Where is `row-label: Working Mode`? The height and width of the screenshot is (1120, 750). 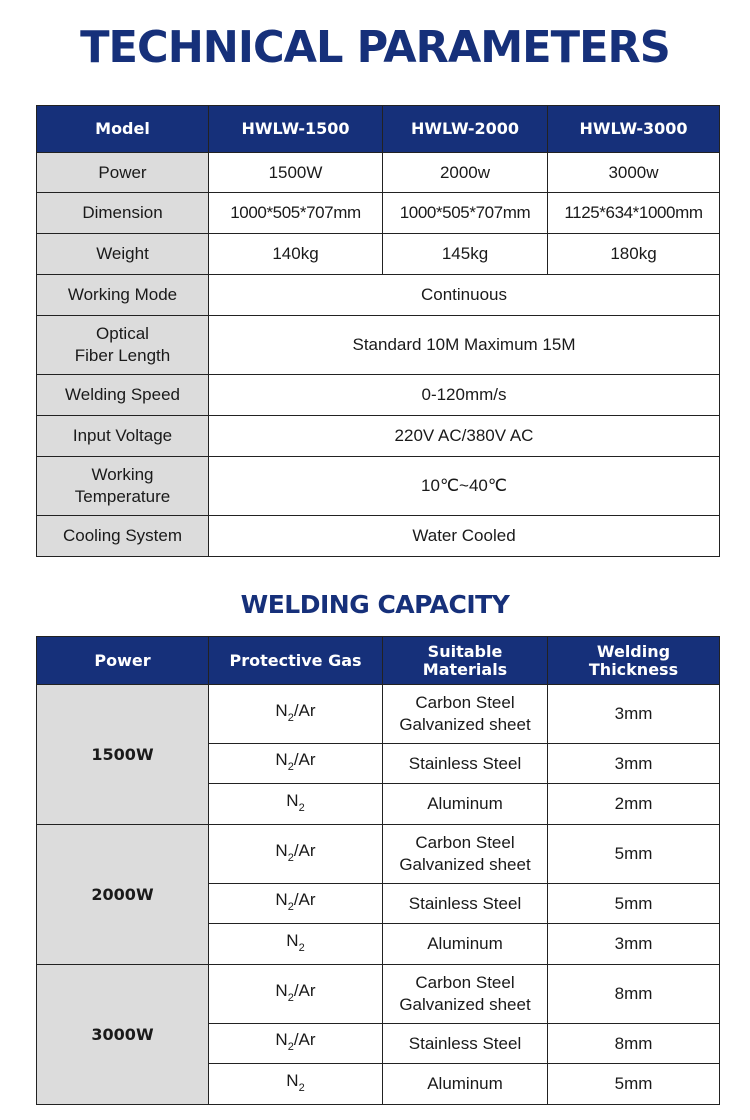
row-label: Working Mode is located at coordinates (122, 295).